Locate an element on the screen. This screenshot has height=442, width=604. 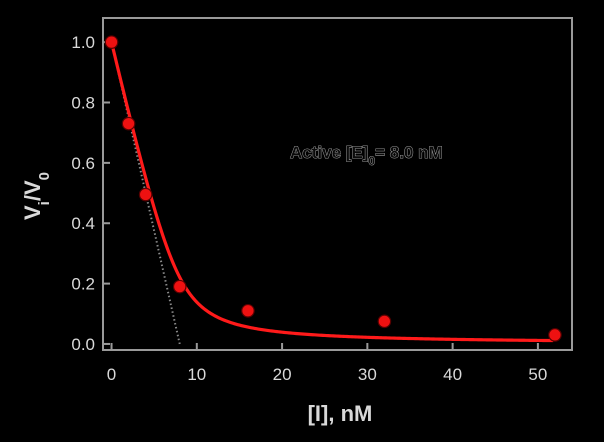
y-tick-label: 0.2 is located at coordinates (83, 284).